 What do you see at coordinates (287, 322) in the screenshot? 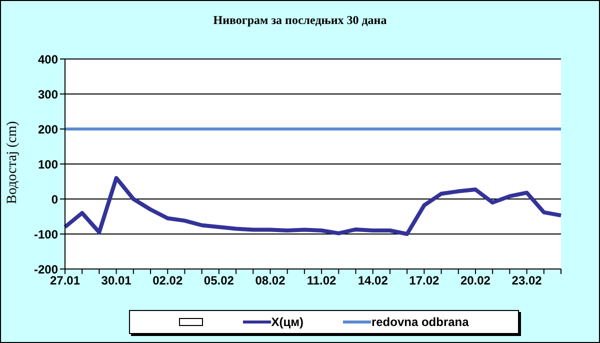
I see `legend-label: X(цм)` at bounding box center [287, 322].